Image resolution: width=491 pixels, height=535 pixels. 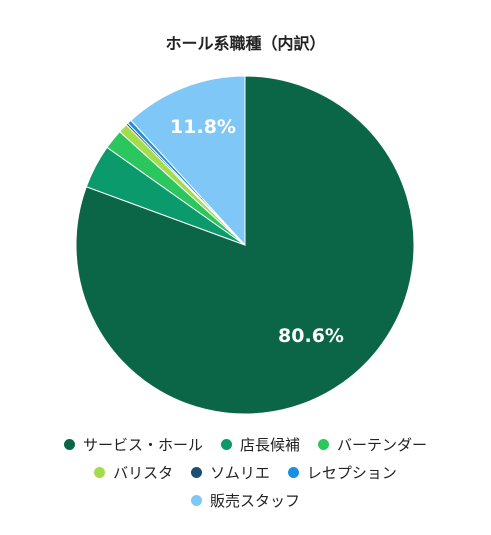 I want to click on slice-label-6: 11.8%, so click(x=203, y=127).